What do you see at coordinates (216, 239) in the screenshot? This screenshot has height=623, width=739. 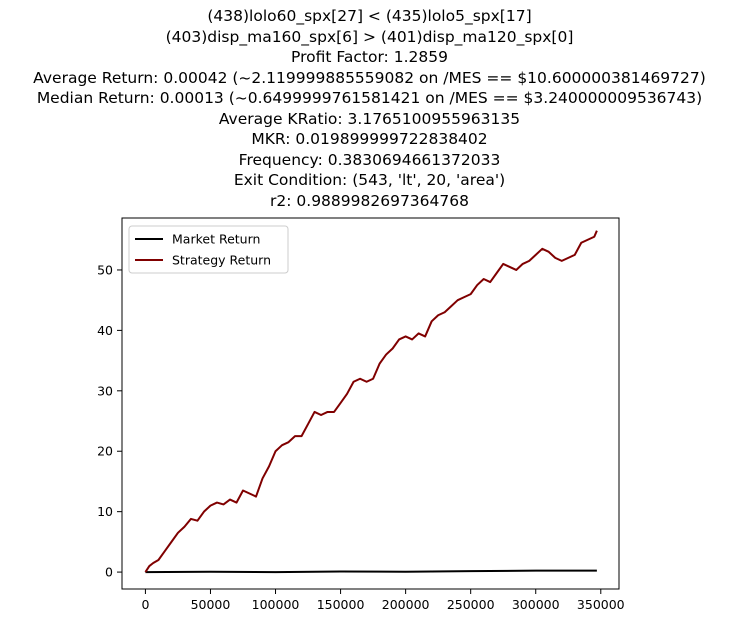 I see `legend-label-market-return: Market Return` at bounding box center [216, 239].